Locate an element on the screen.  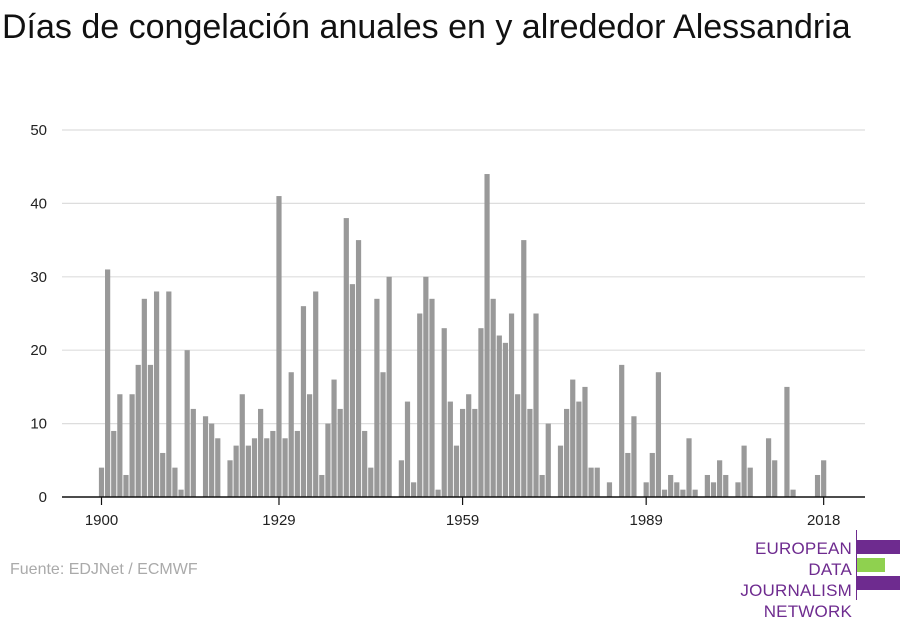
bar-1918 is located at coordinates (212, 460).